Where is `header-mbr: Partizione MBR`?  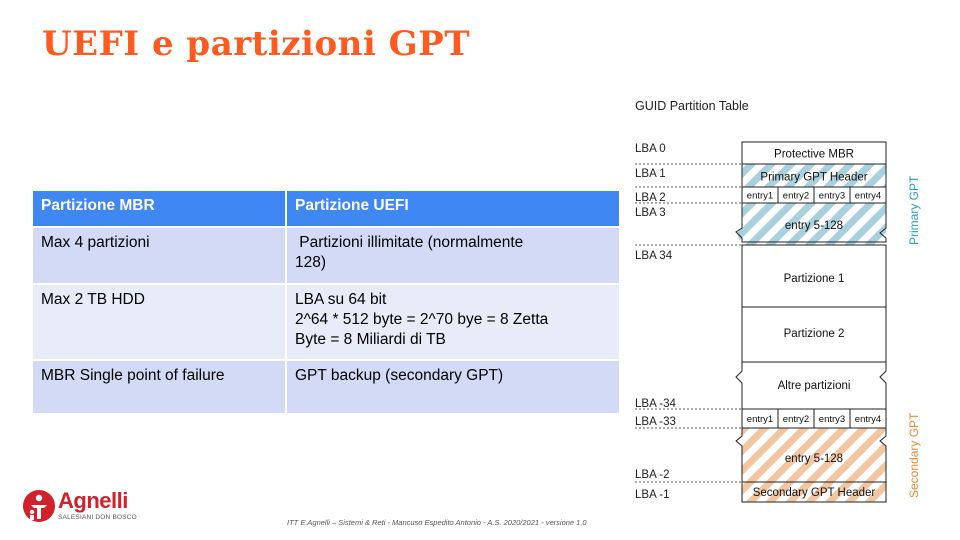
header-mbr: Partizione MBR is located at coordinates (159, 208).